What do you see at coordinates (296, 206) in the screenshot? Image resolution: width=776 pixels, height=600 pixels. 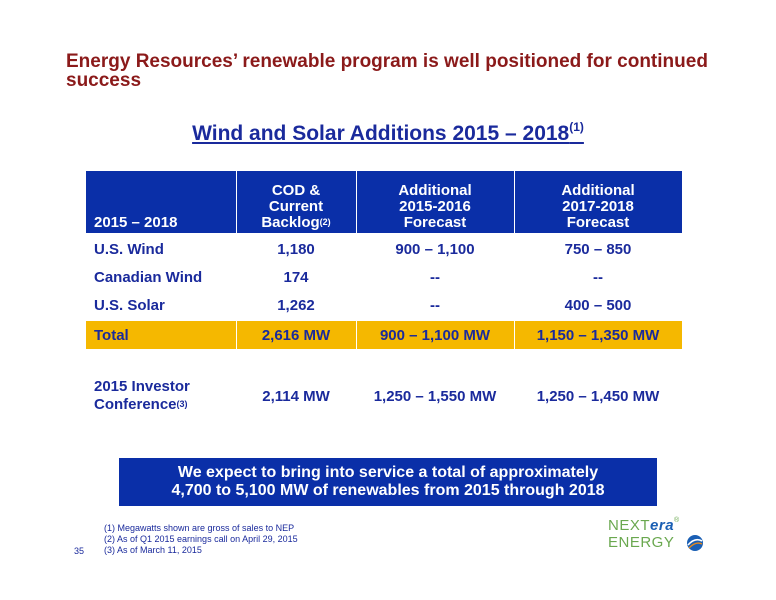 I see `header-cod-backlog: COD & Current Backlog(2)` at bounding box center [296, 206].